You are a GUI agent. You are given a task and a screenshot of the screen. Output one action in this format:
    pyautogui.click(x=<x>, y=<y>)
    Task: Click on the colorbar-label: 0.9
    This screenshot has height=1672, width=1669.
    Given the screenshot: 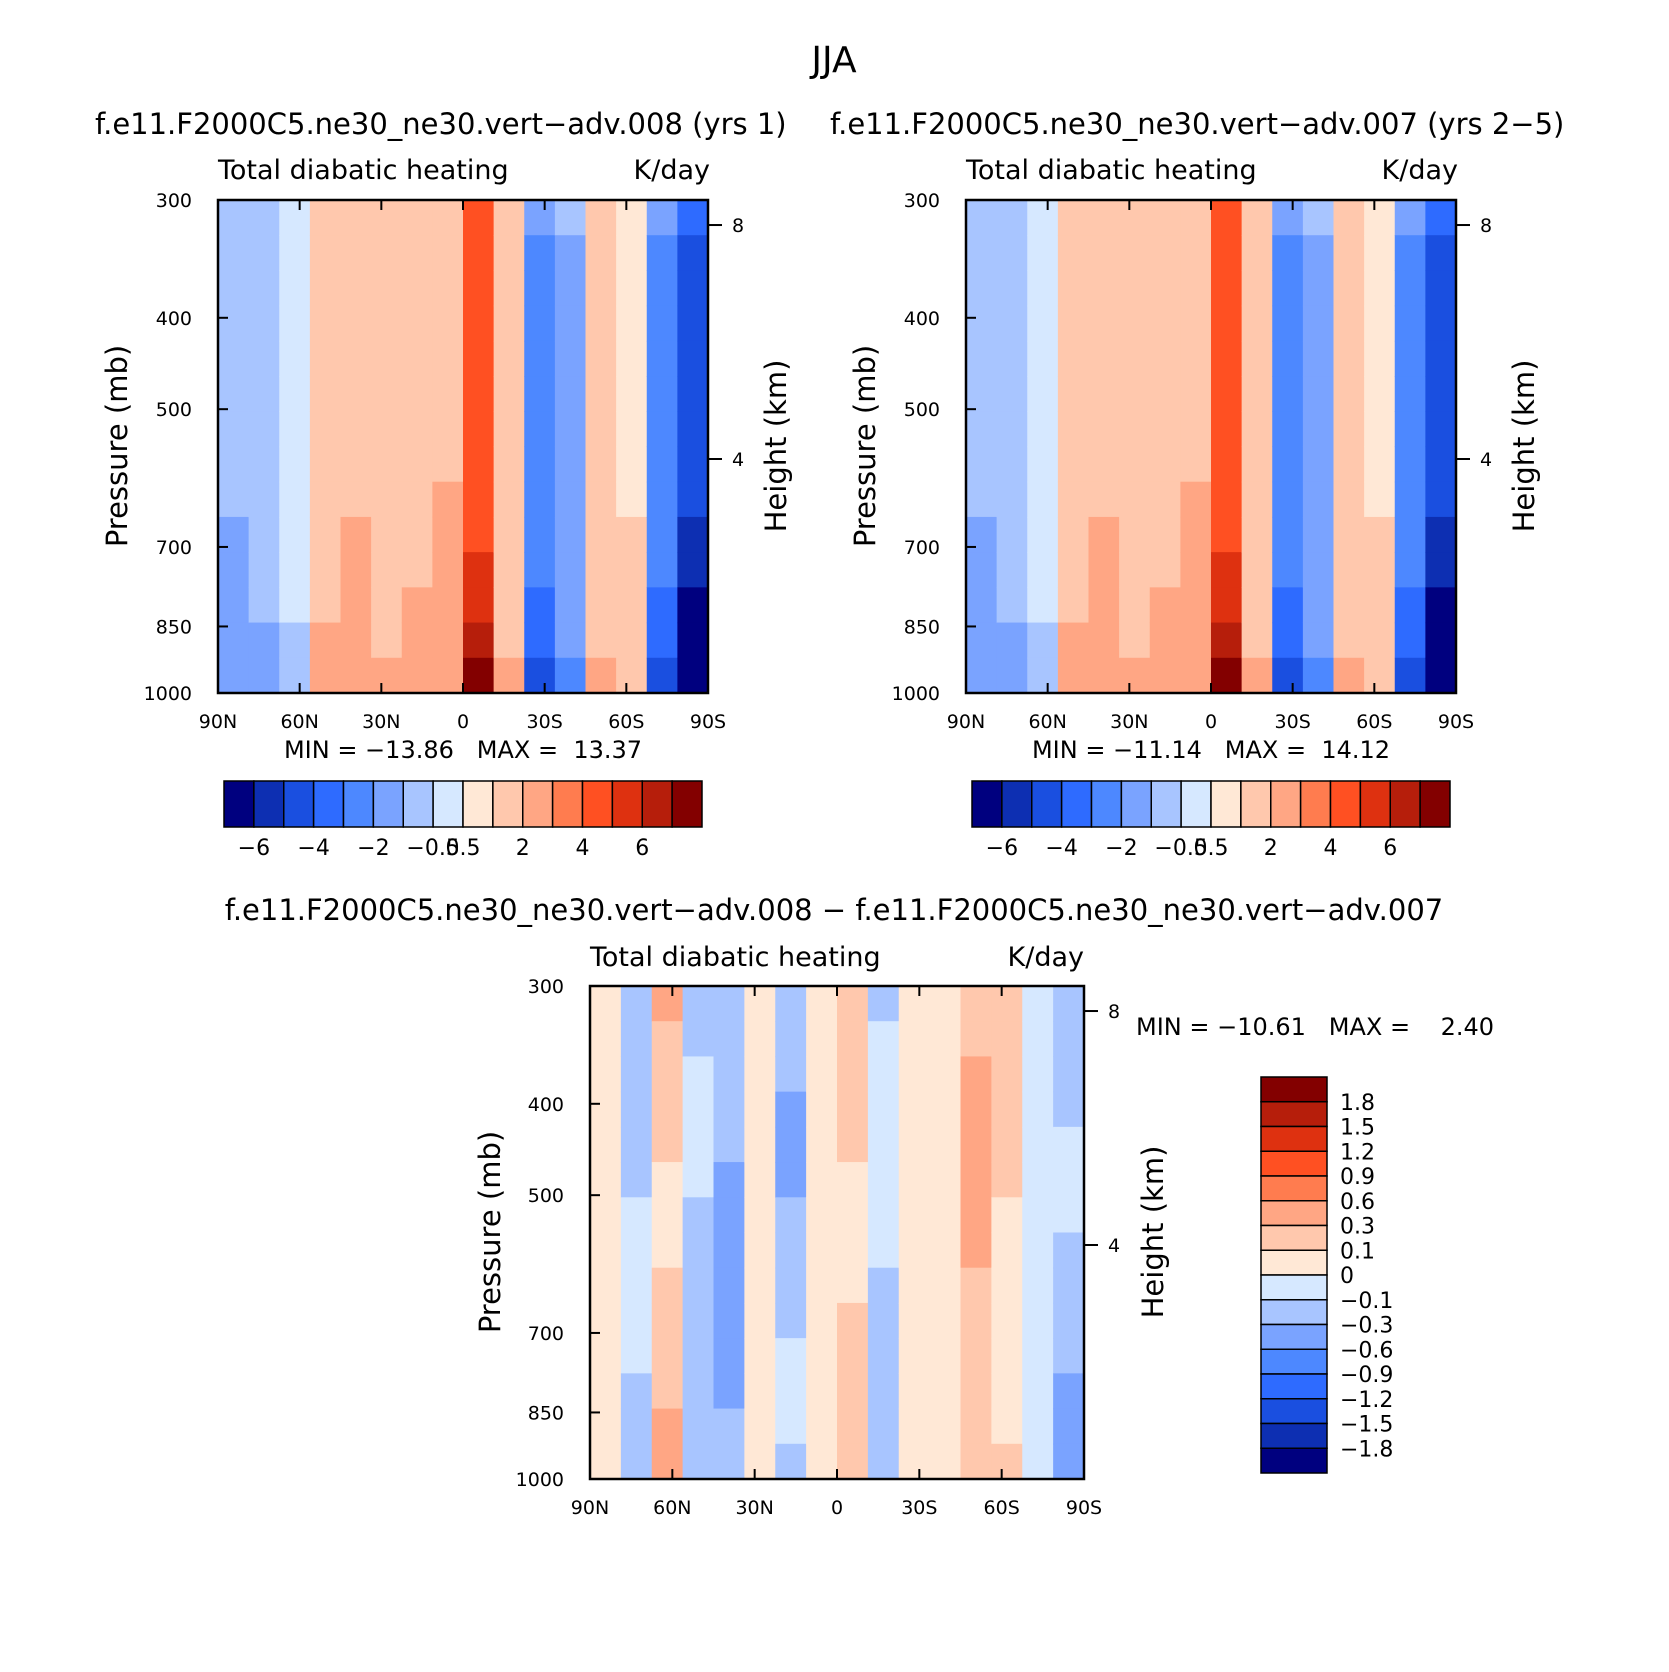 What is the action you would take?
    pyautogui.click(x=1357, y=1177)
    